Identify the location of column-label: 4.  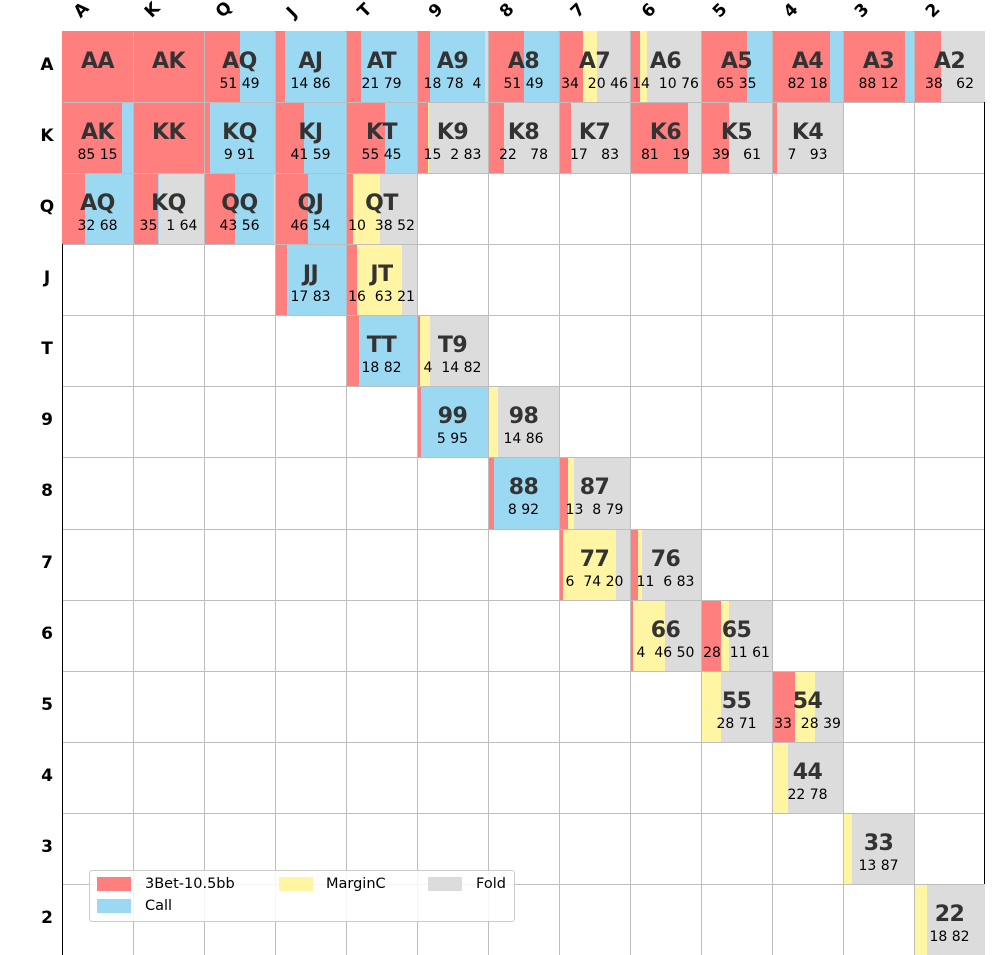
(791, 11).